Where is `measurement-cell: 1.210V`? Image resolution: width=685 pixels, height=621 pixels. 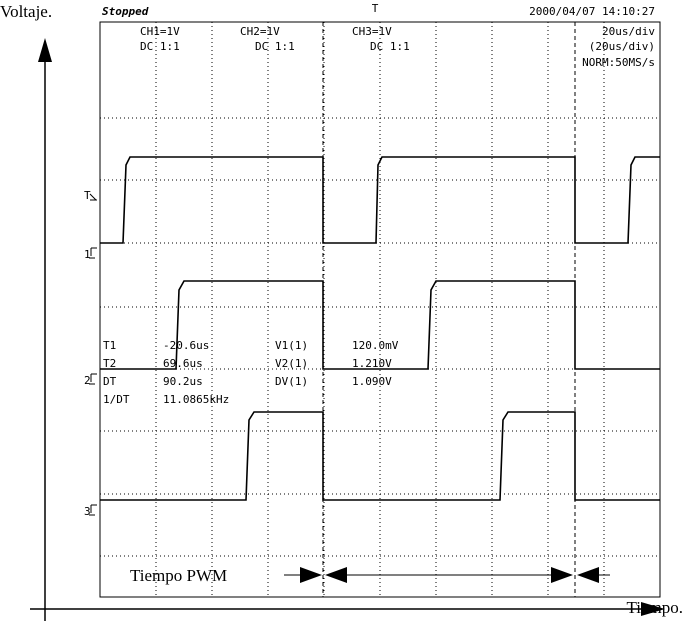
measurement-cell: 1.210V is located at coordinates (372, 363).